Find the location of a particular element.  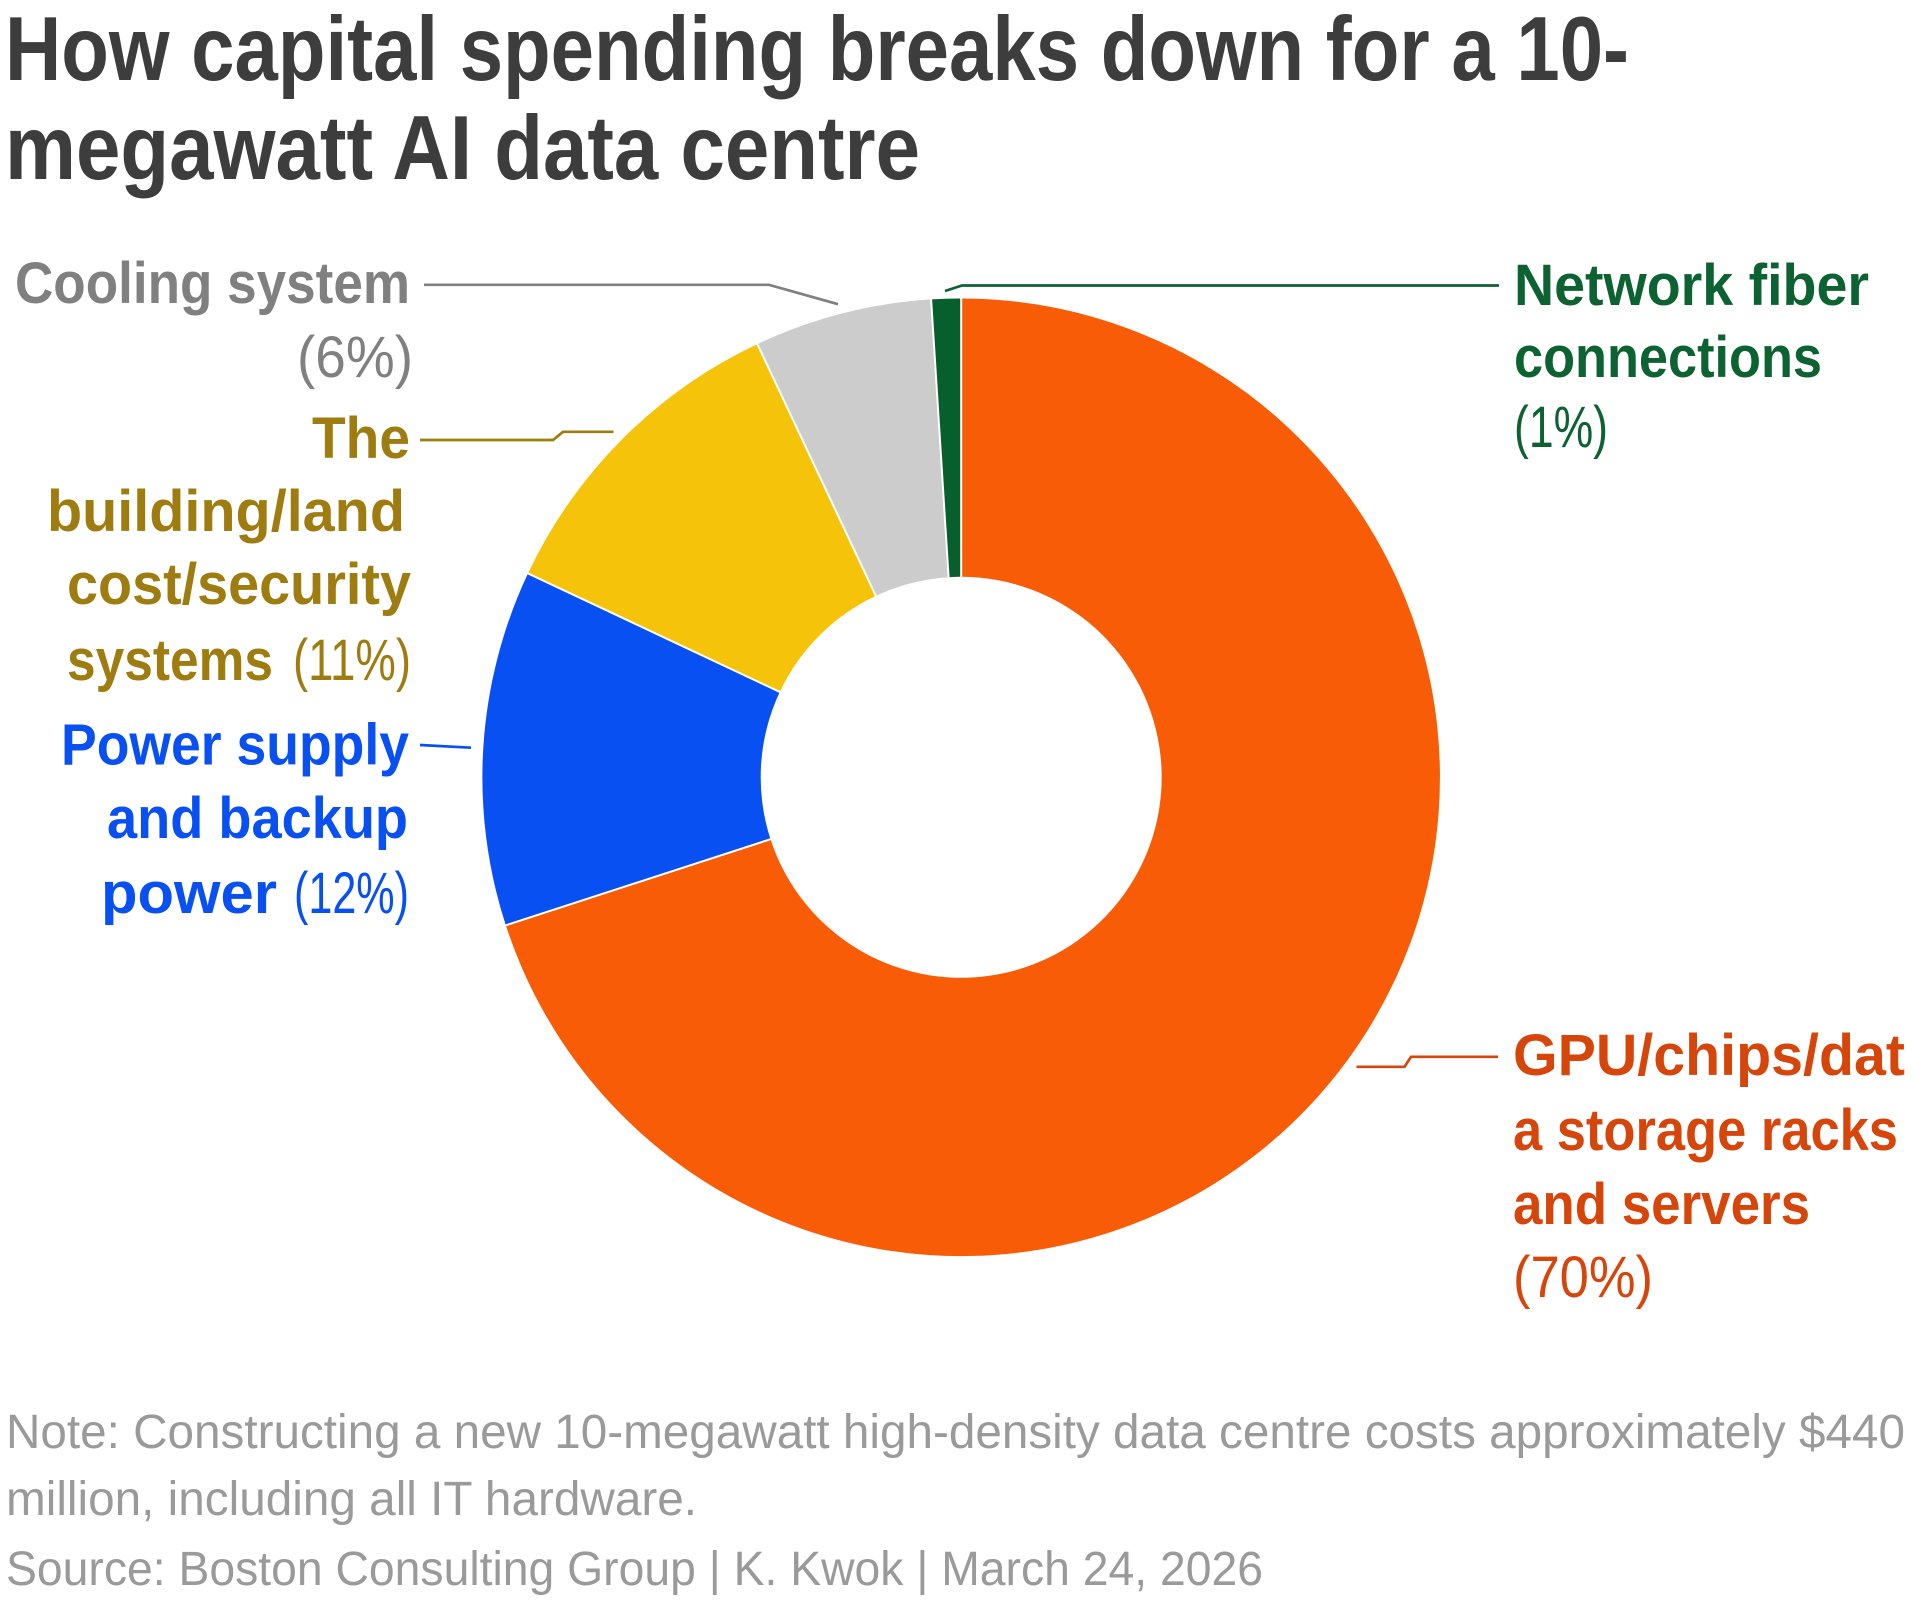

svg-text: connections is located at coordinates (1668, 357).